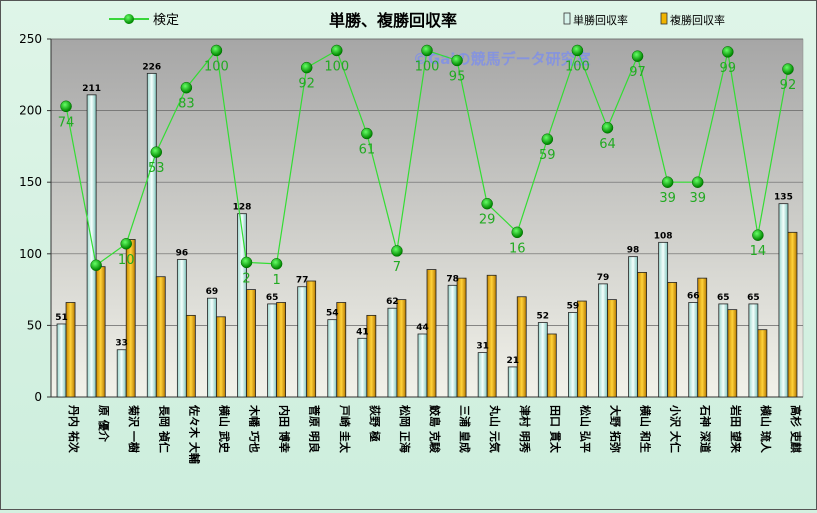  I want to click on kentei-label: 16, so click(517, 248).